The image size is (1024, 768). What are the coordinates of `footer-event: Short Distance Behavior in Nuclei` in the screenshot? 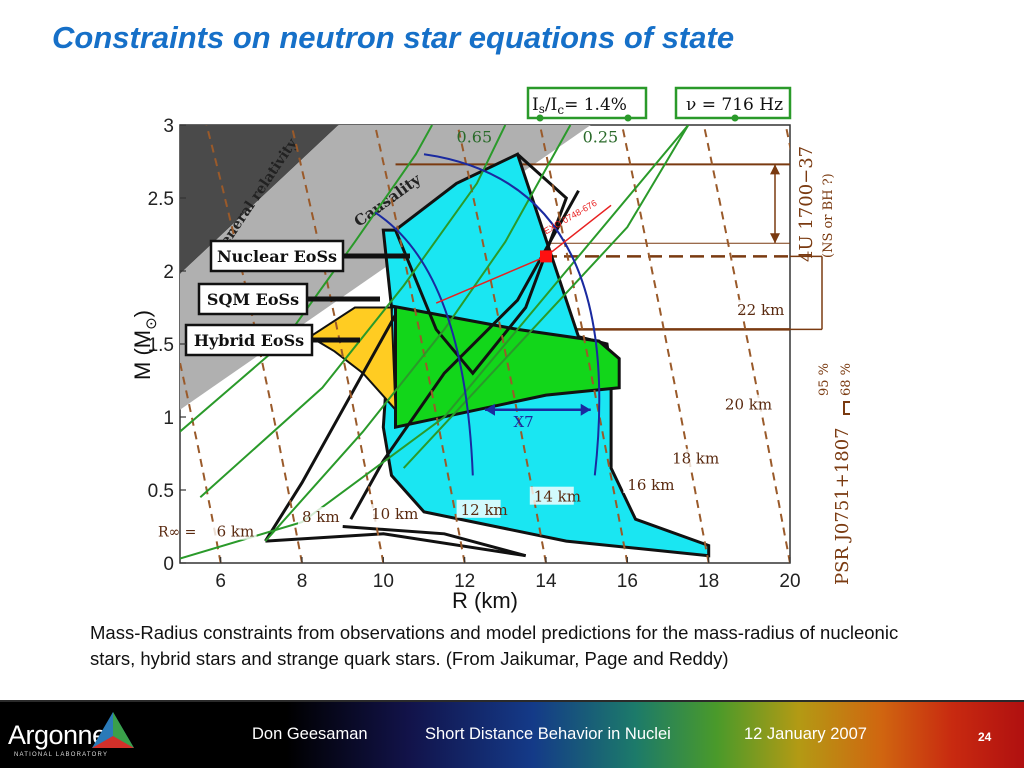 It's located at (548, 734).